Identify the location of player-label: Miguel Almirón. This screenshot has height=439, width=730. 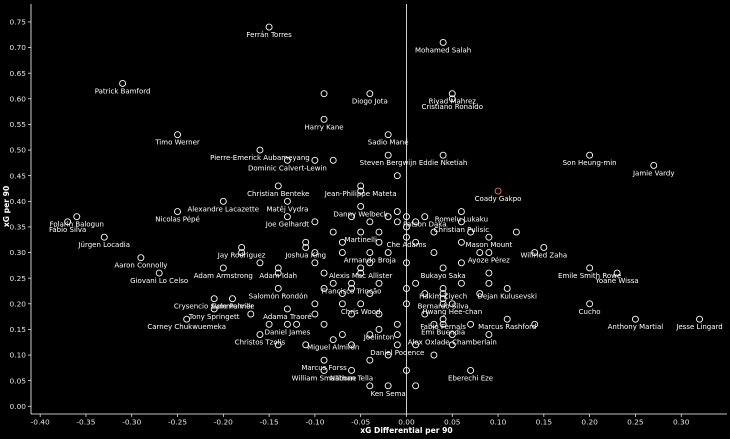
(333, 348).